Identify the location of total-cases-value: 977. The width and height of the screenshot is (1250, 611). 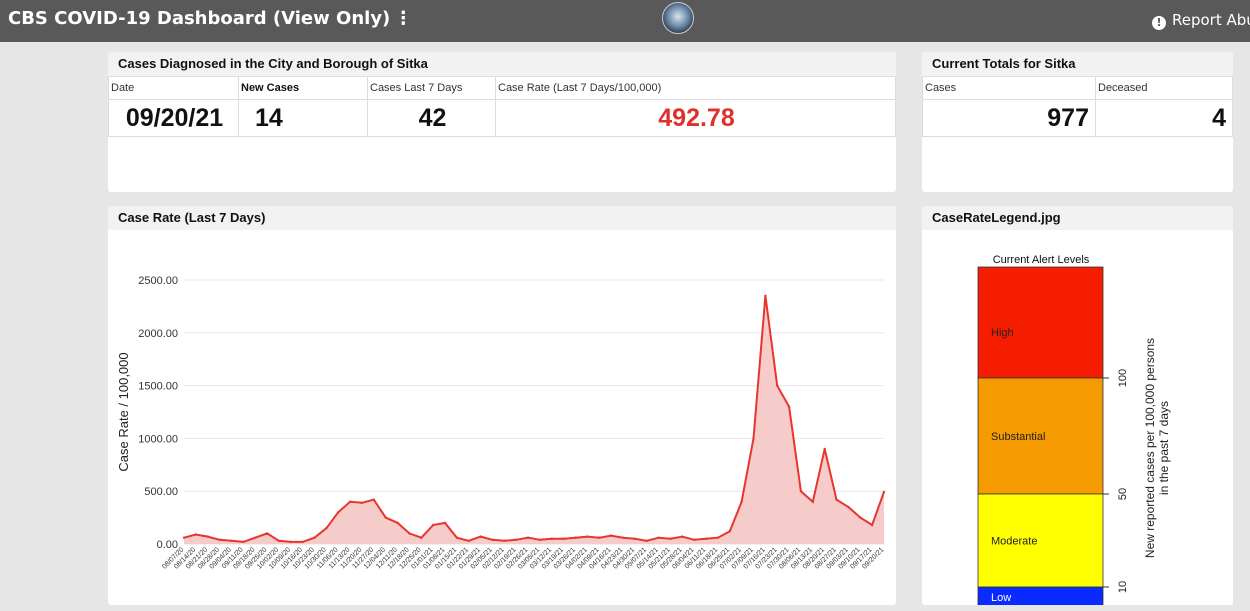
(1009, 118).